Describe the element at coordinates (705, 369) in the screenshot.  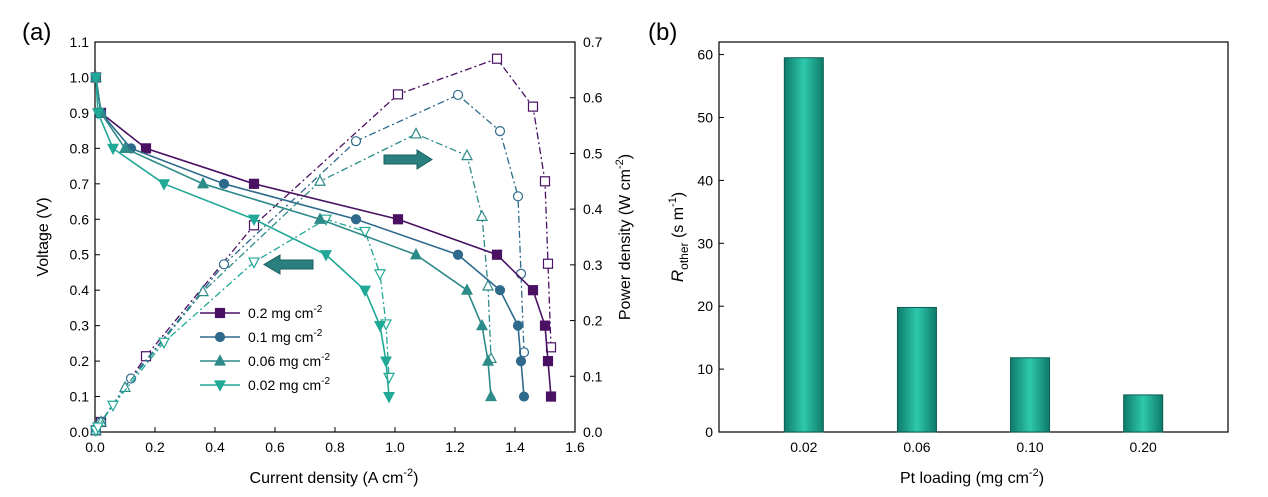
I see `bar-y-tick-label: 10` at that location.